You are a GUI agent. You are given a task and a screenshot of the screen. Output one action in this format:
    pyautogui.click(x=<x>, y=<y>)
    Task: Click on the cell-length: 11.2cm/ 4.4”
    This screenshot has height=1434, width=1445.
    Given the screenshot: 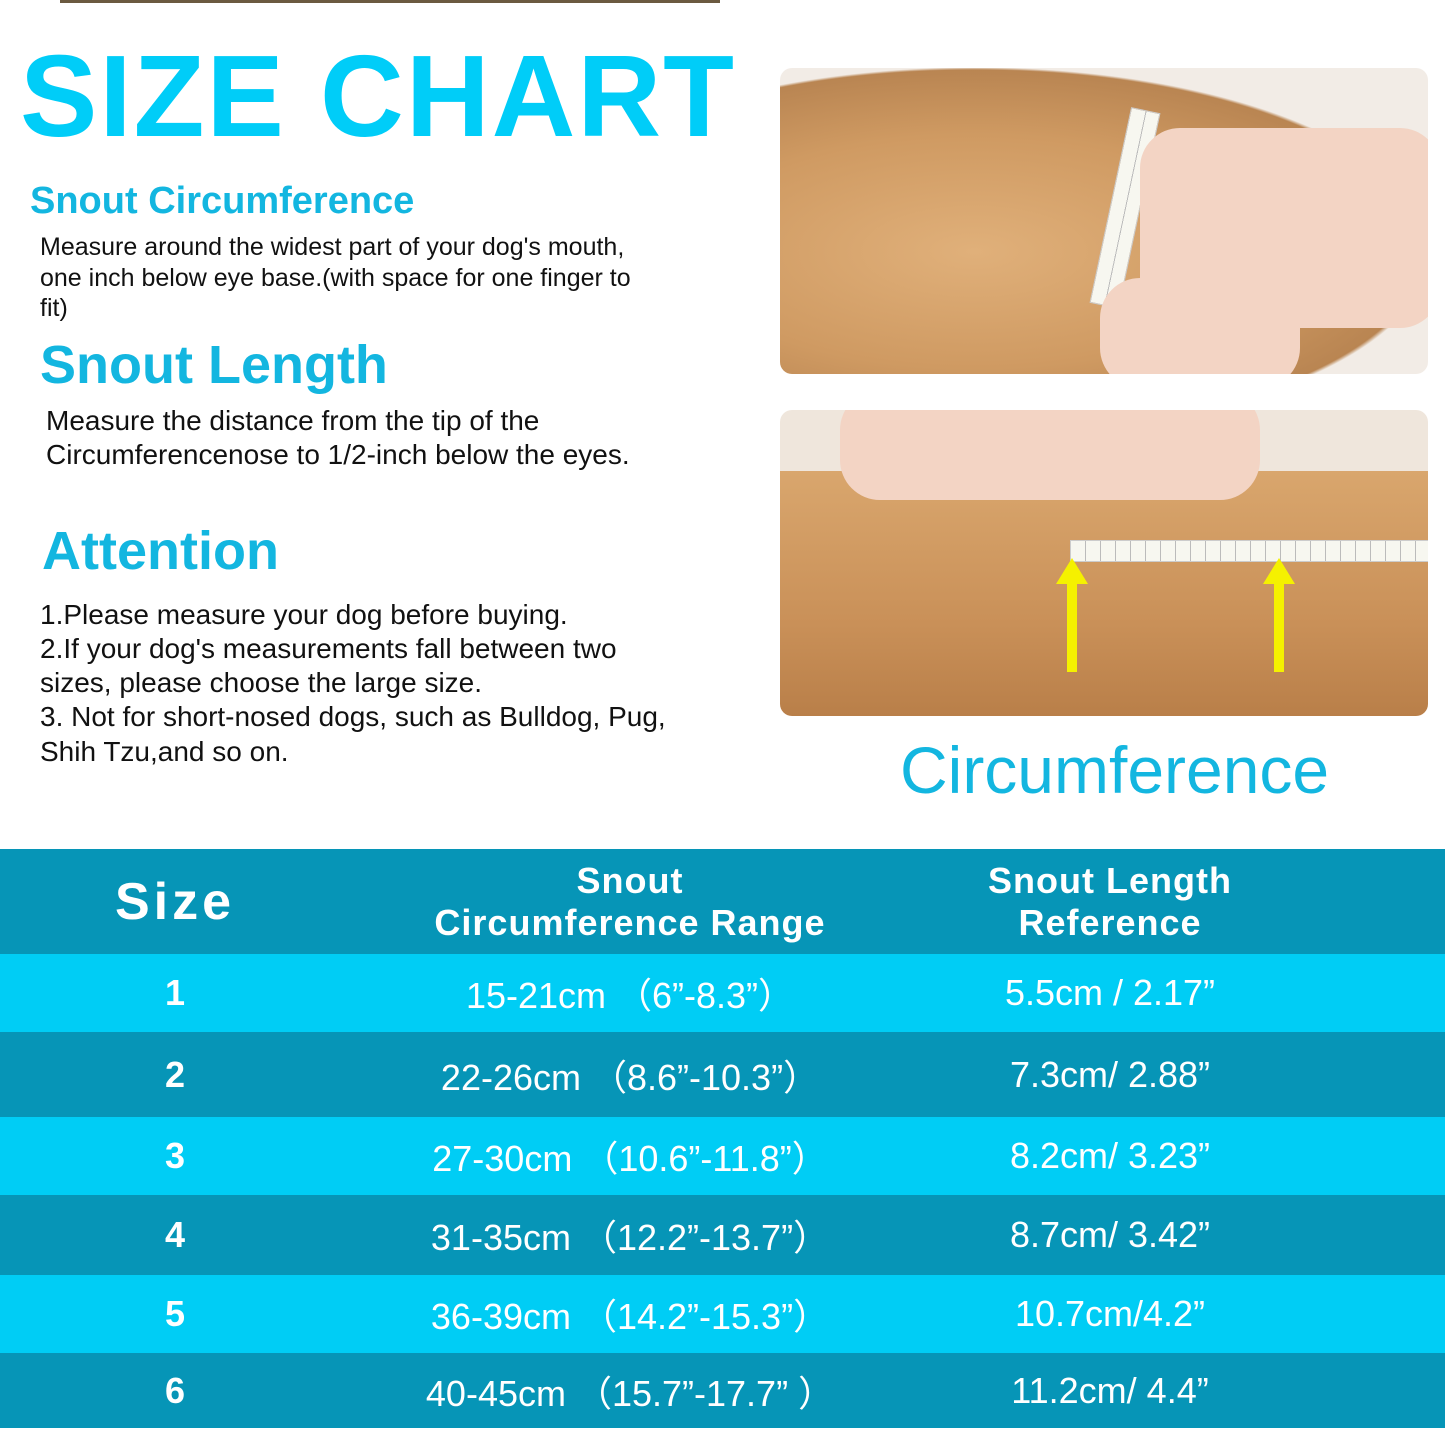 What is the action you would take?
    pyautogui.click(x=1110, y=1390)
    